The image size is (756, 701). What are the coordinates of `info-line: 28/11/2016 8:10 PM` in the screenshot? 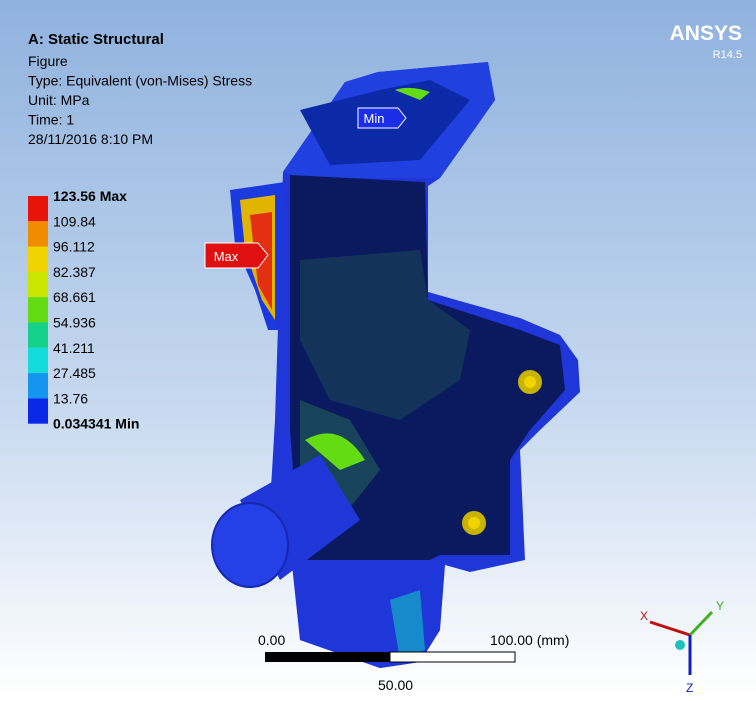 It's located at (90, 139).